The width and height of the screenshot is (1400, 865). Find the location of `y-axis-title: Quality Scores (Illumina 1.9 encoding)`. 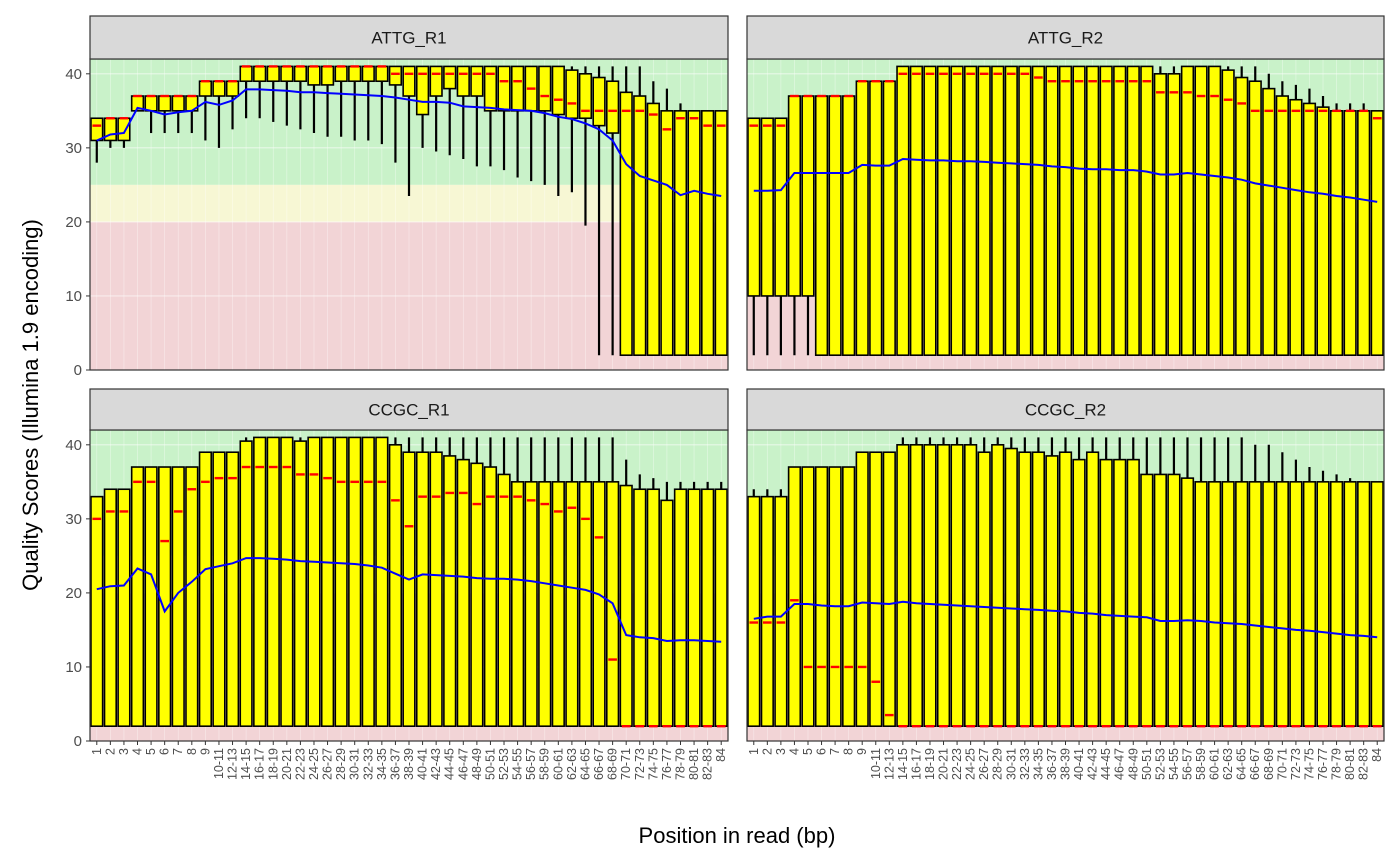

y-axis-title: Quality Scores (Illumina 1.9 encoding) is located at coordinates (30, 405).